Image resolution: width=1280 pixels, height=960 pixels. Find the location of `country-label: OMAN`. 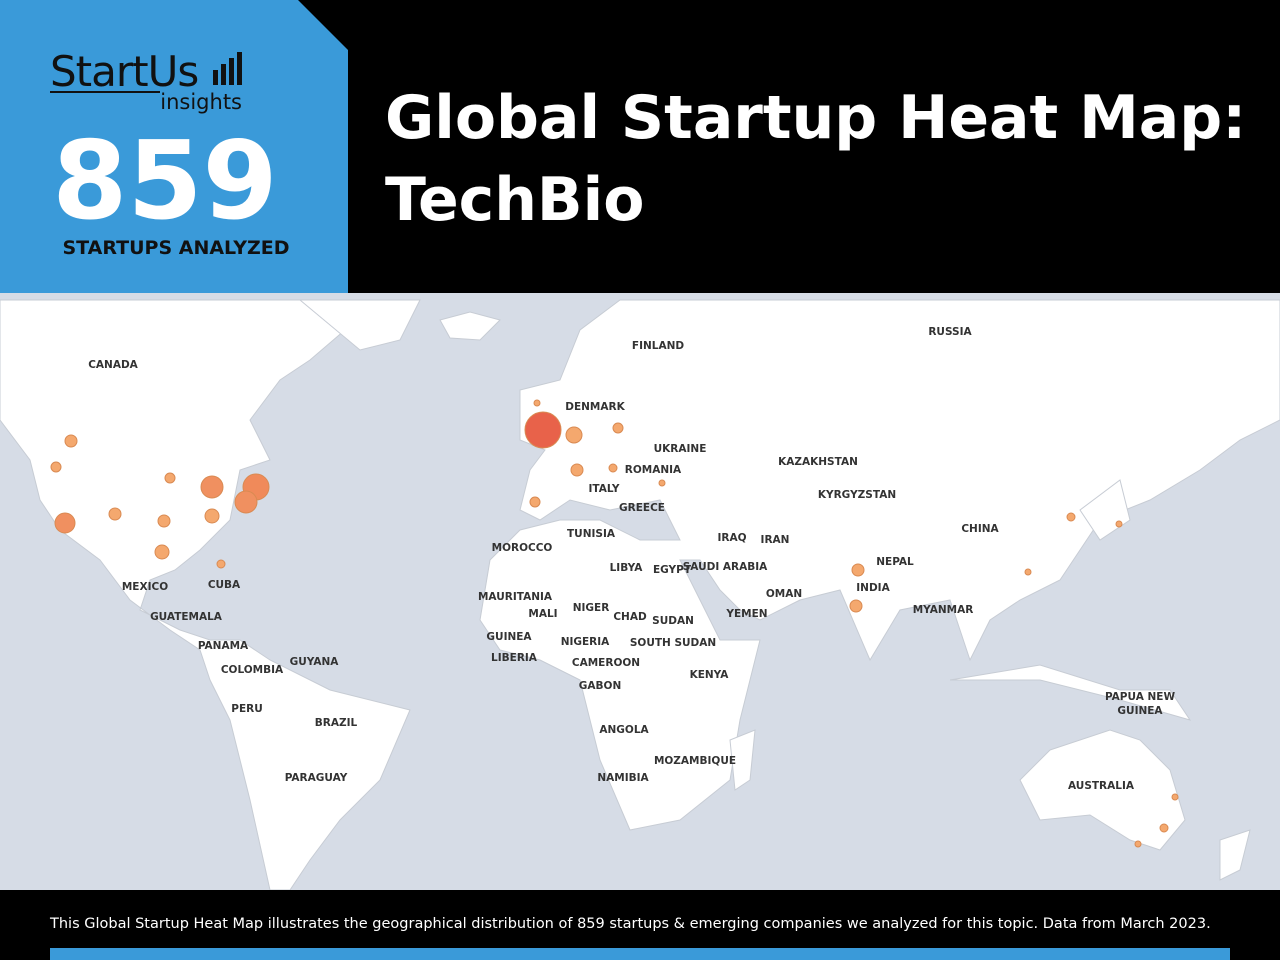

country-label: OMAN is located at coordinates (784, 594).